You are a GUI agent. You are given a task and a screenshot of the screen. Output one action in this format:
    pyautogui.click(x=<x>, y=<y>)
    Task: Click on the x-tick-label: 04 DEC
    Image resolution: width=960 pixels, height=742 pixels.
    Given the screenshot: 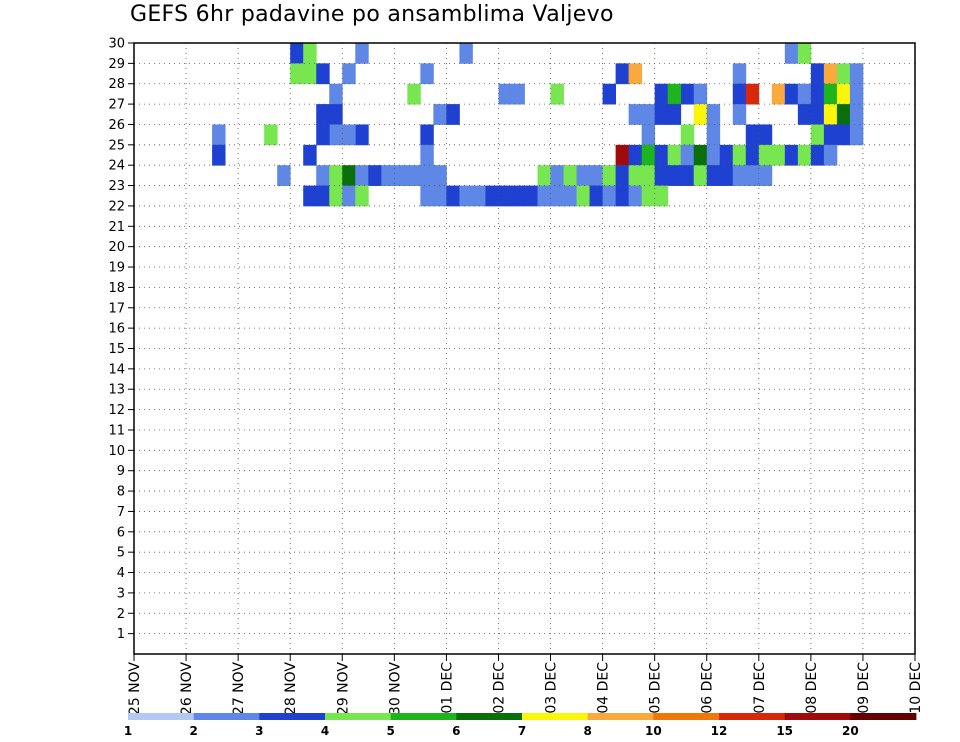 What is the action you would take?
    pyautogui.click(x=604, y=688)
    